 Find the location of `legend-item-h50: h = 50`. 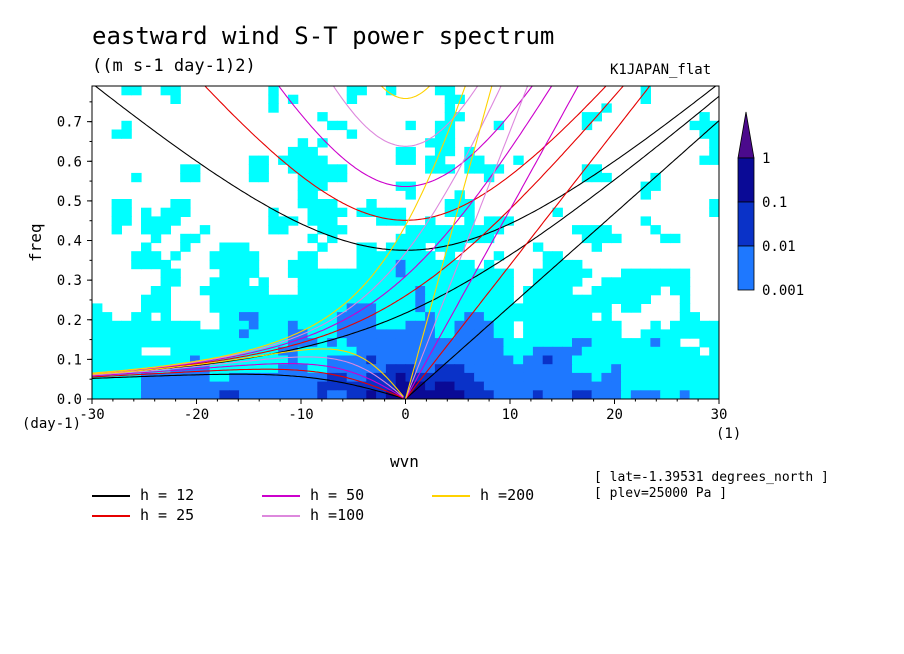

legend-item-h50: h = 50 is located at coordinates (313, 495).